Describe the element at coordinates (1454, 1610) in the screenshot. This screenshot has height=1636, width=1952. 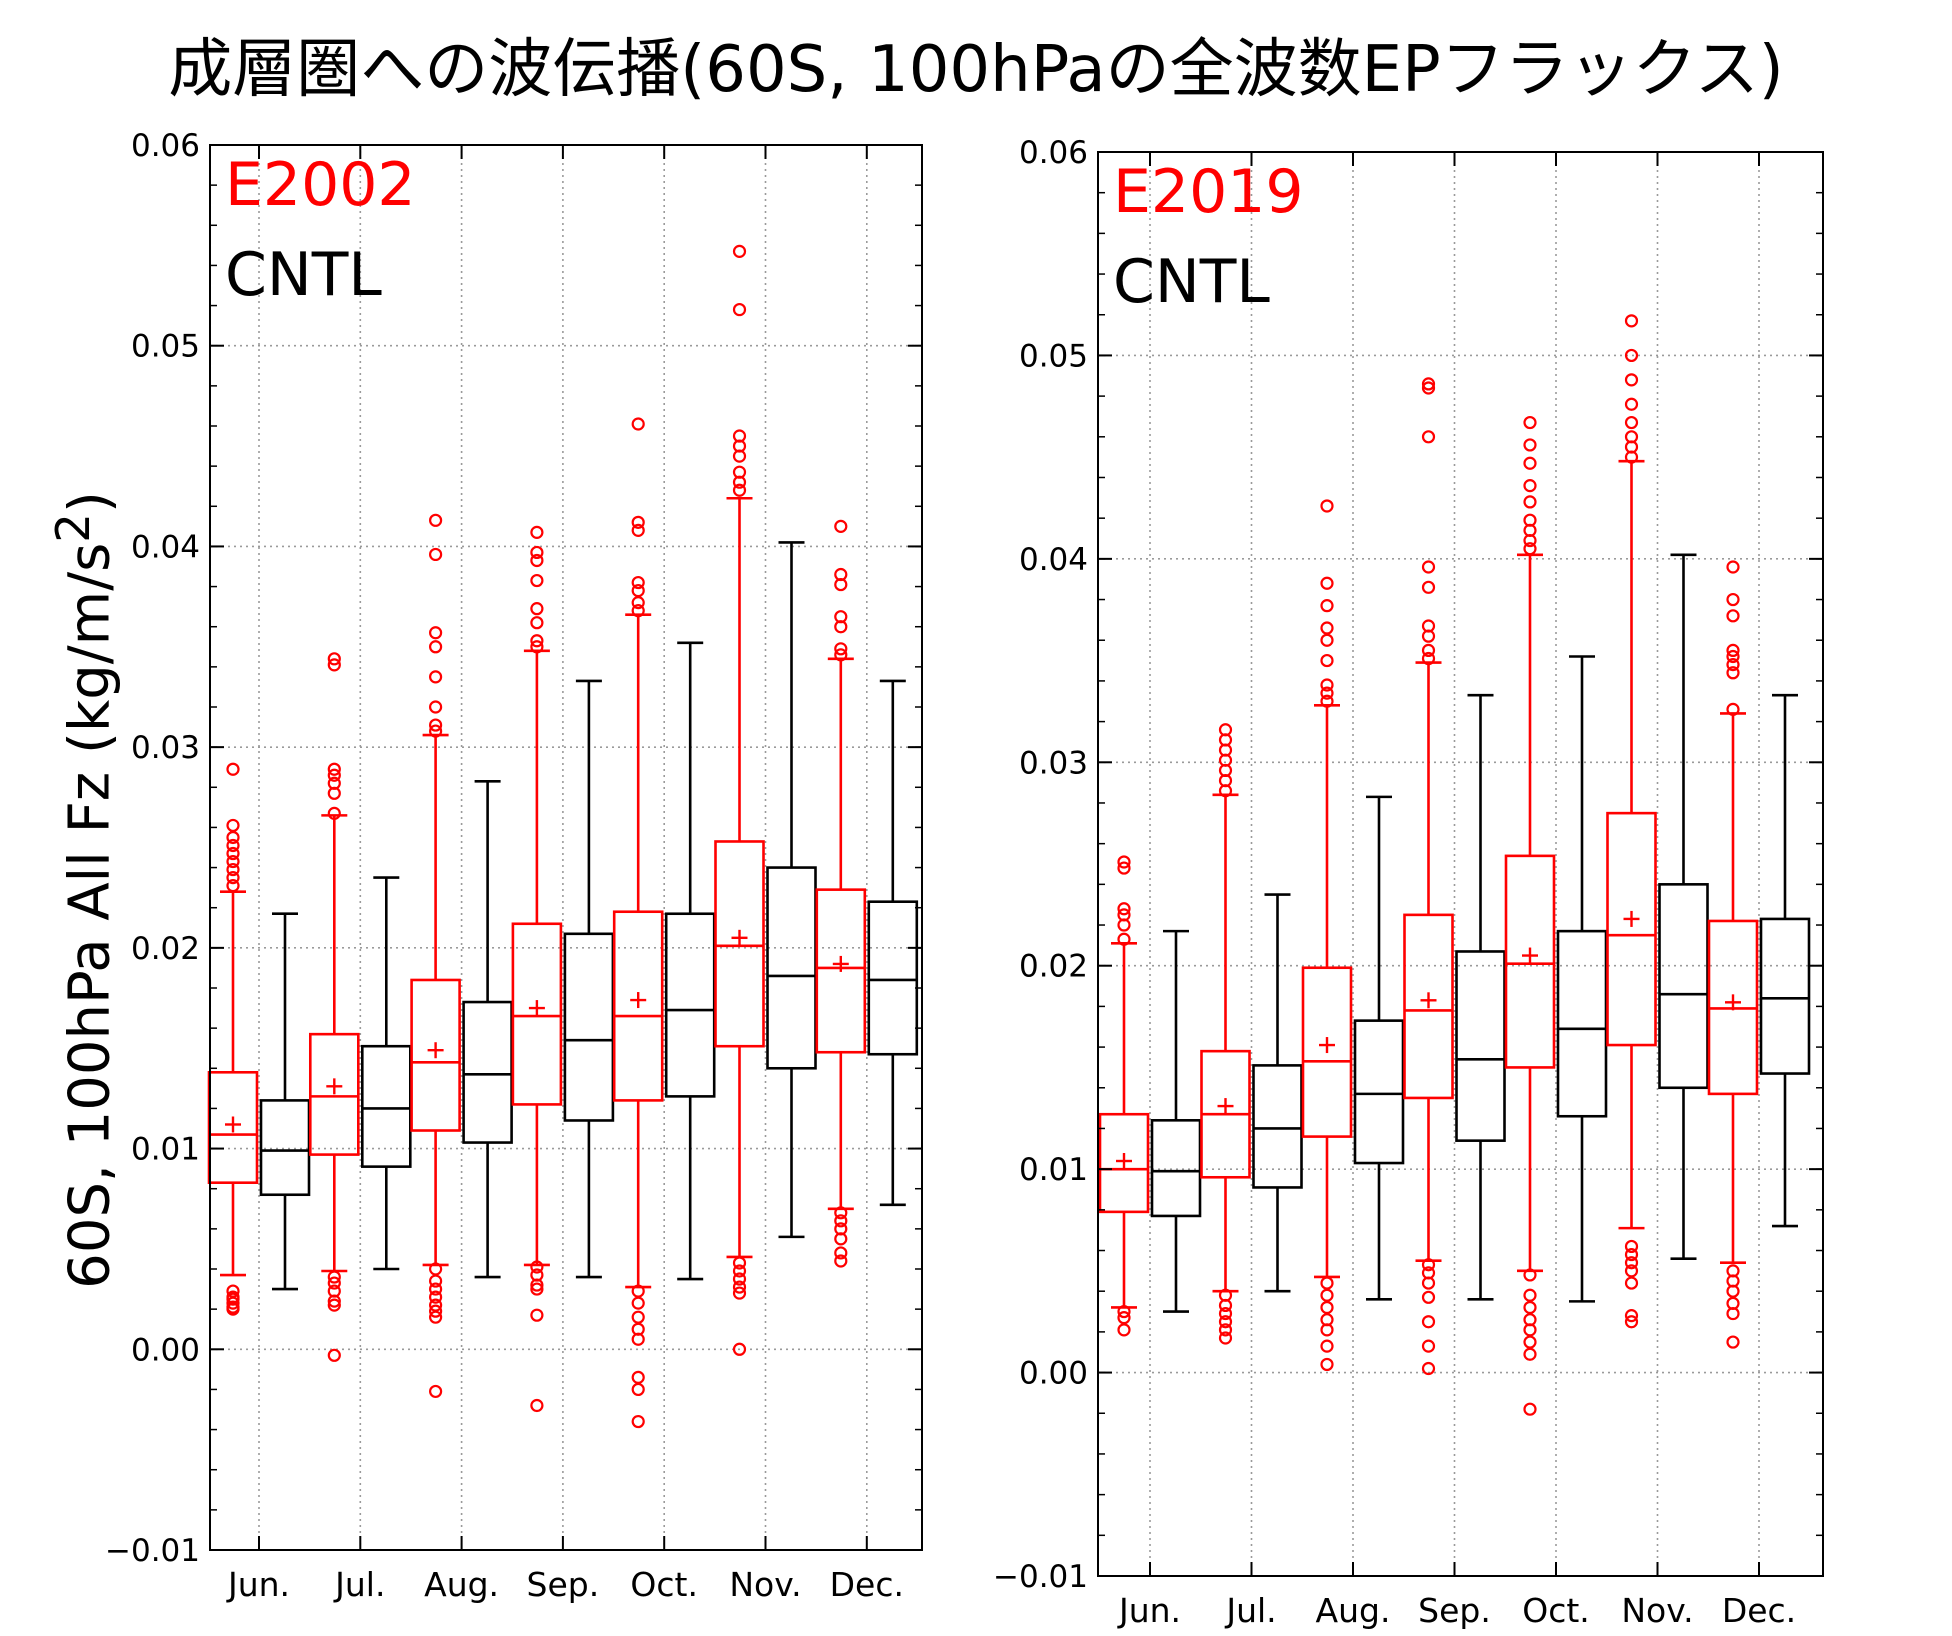
I see `x-tick-label: Sep.` at that location.